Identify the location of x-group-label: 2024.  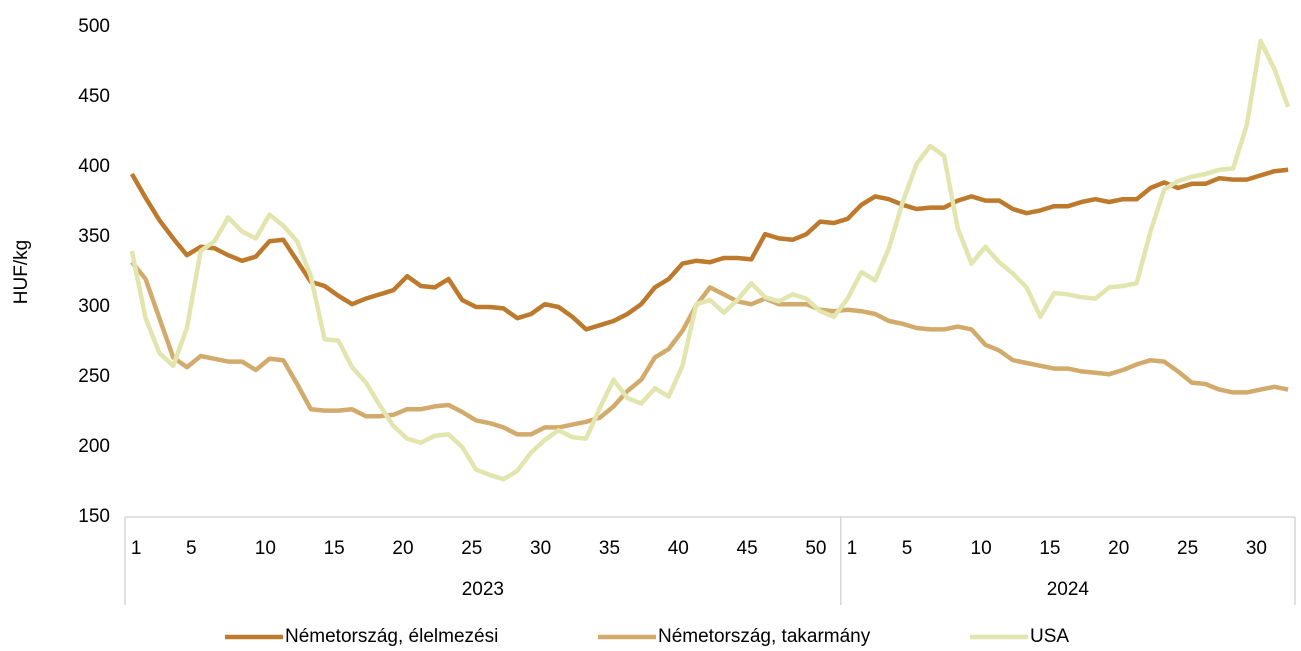
(1068, 589).